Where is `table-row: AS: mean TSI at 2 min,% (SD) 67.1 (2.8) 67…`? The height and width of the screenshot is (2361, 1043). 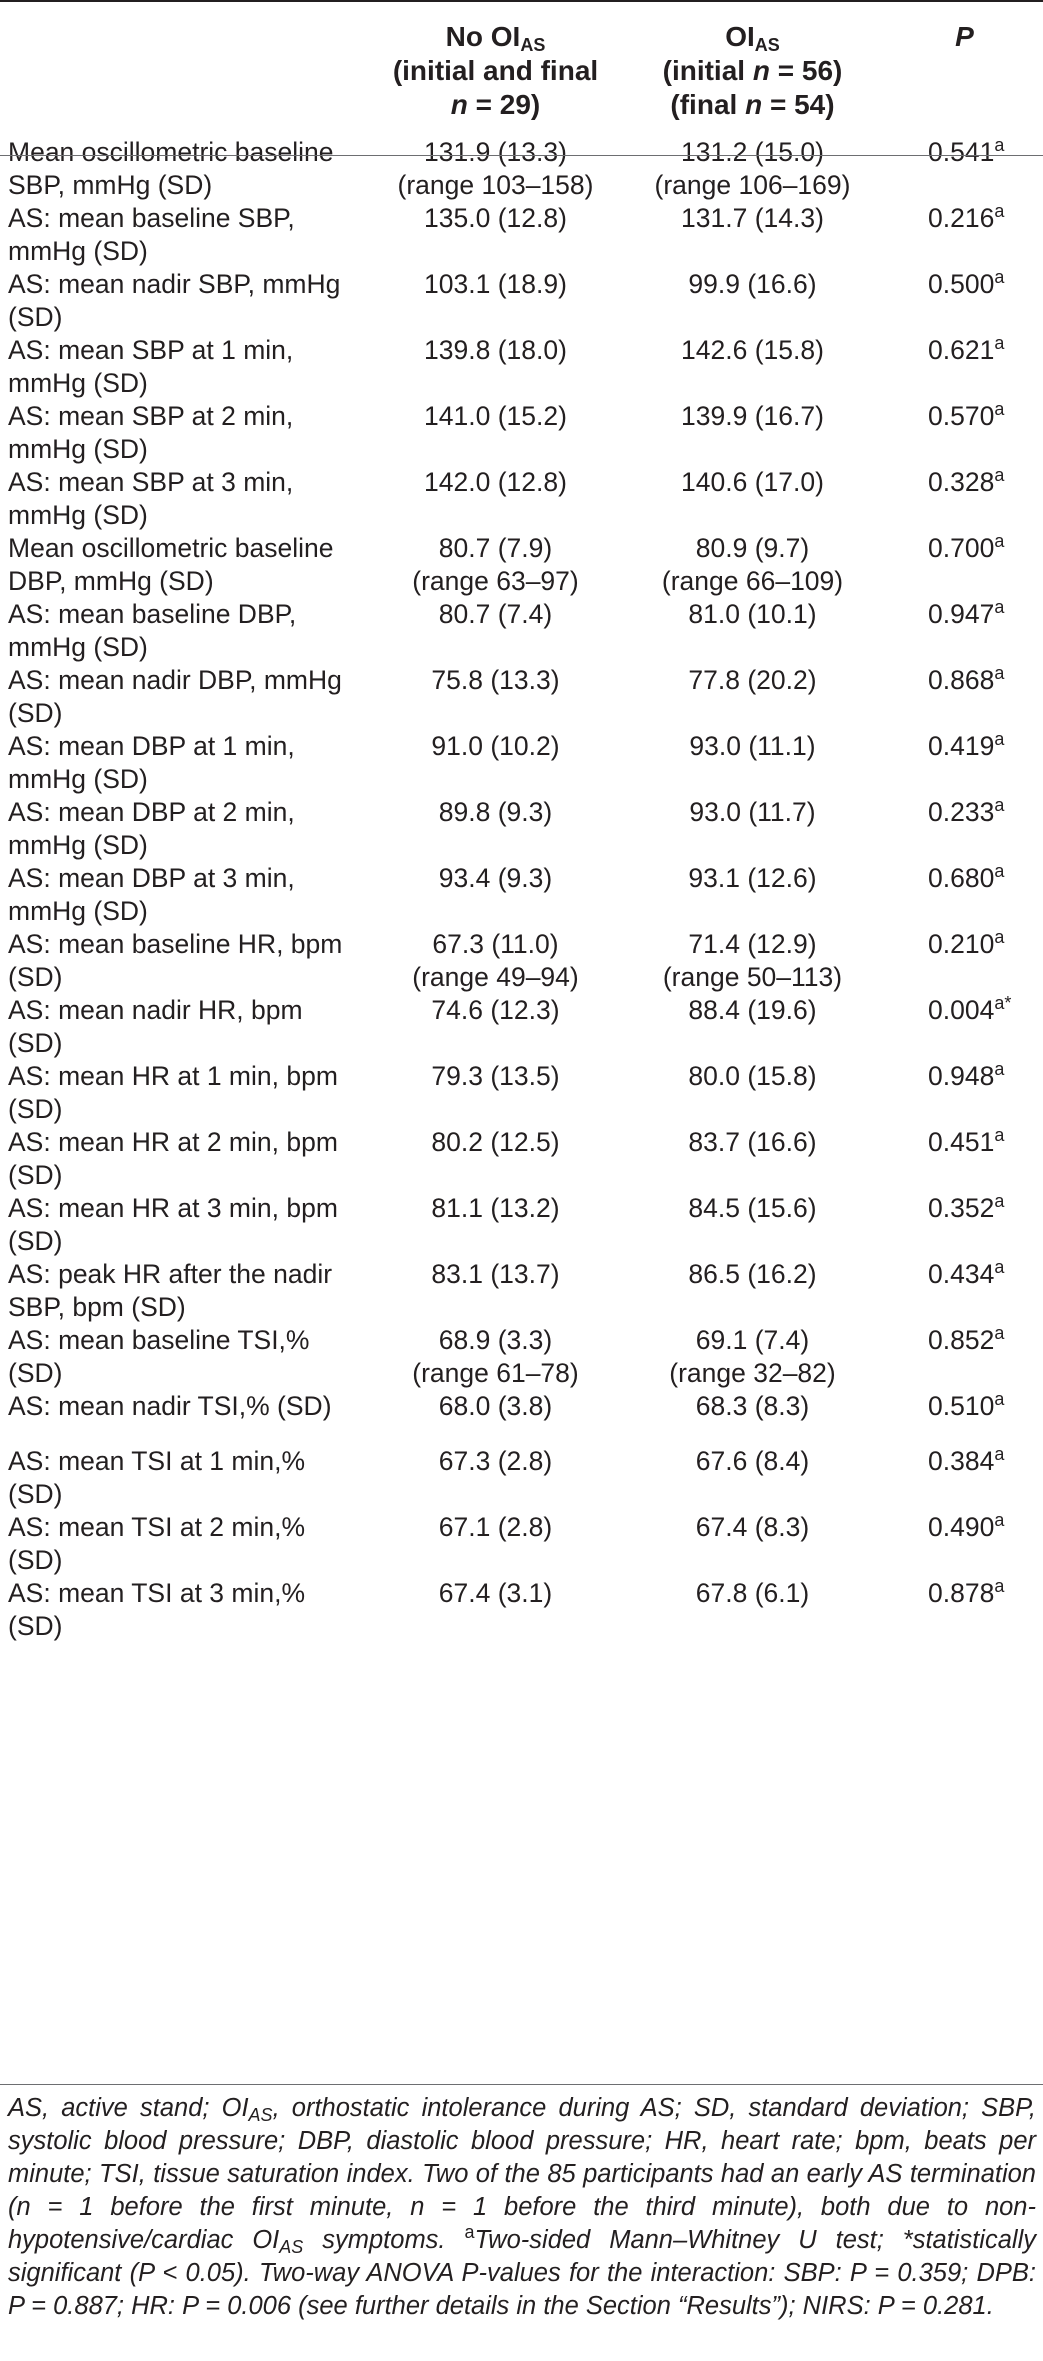 table-row: AS: mean TSI at 2 min,% (SD) 67.1 (2.8) 67… is located at coordinates (521, 1544).